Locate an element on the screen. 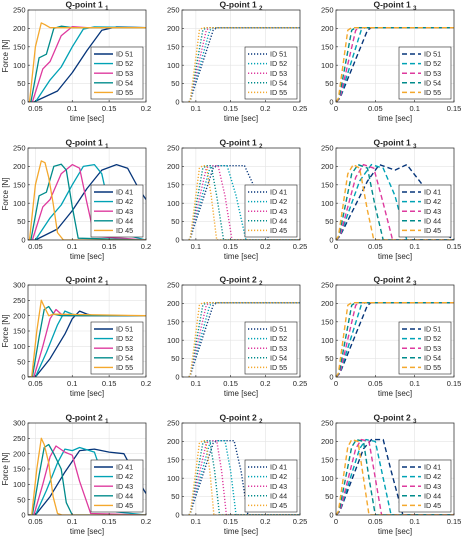 This screenshot has width=471, height=550. chart-title-subscript: 2 is located at coordinates (261, 9).